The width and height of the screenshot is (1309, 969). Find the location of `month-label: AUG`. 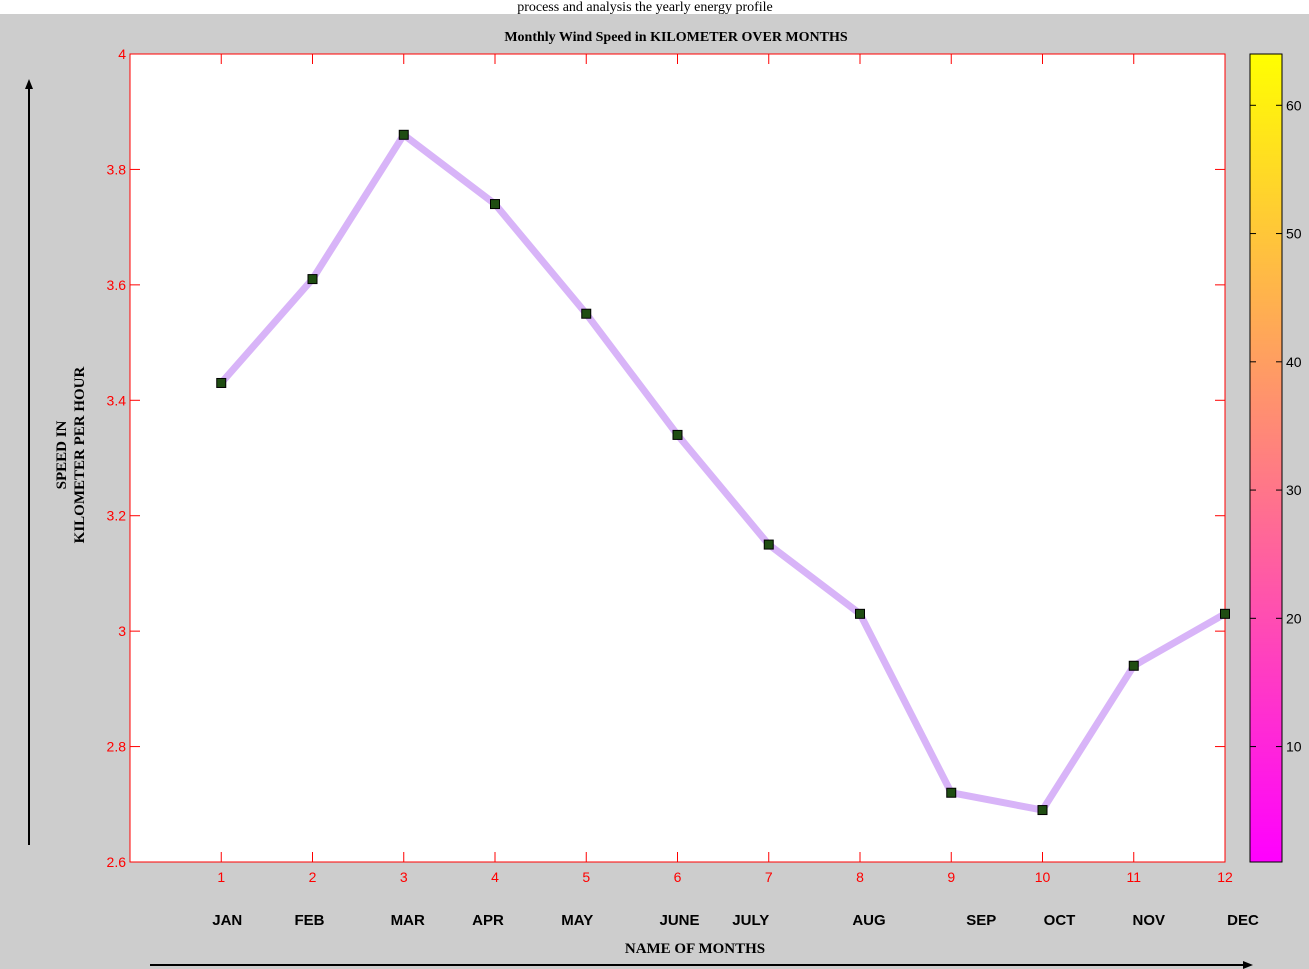

month-label: AUG is located at coordinates (868, 920).